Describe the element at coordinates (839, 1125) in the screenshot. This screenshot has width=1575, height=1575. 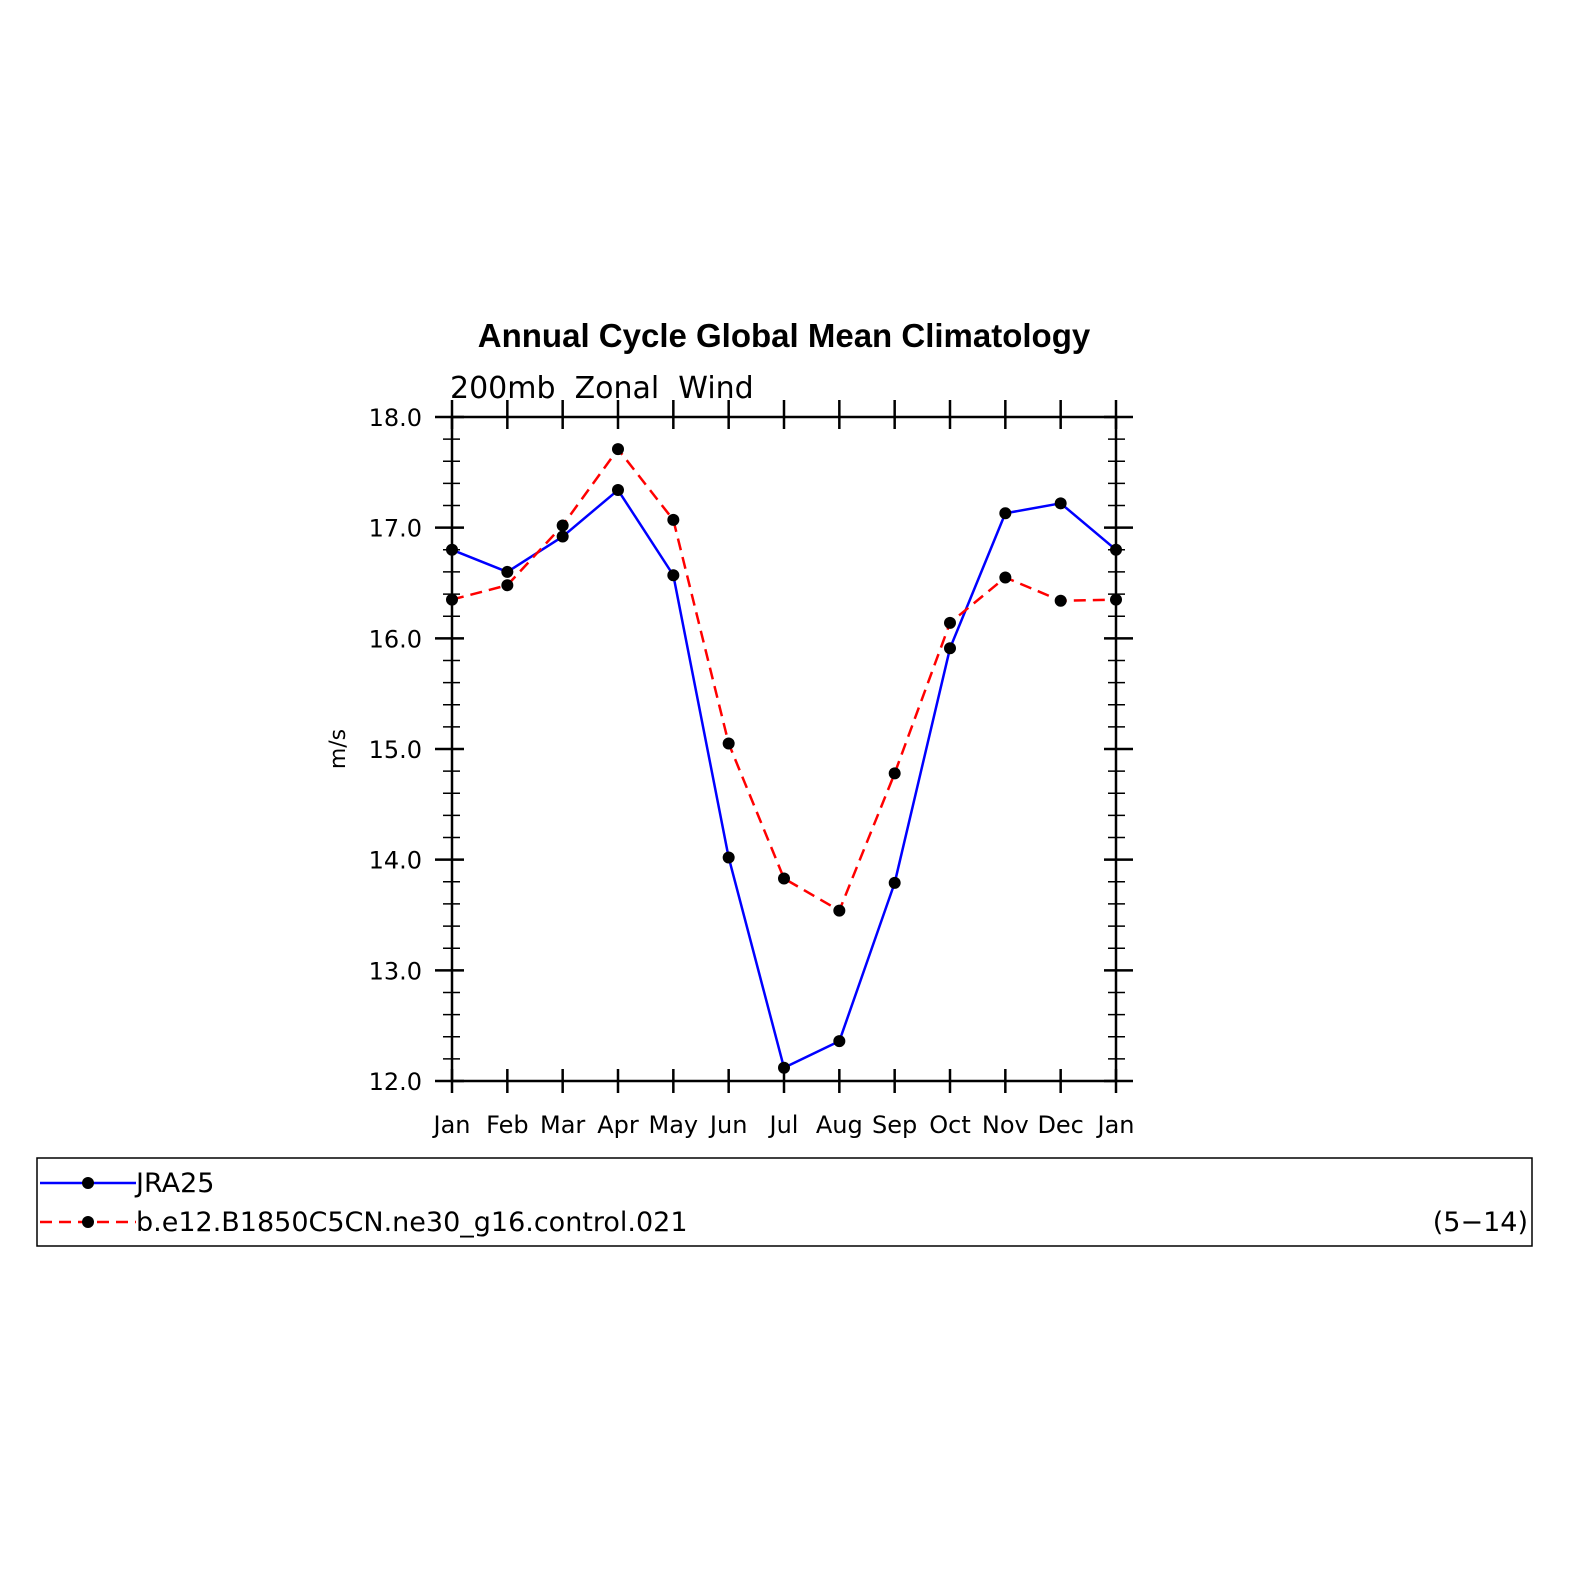
I see `x-tick-label: Aug` at that location.